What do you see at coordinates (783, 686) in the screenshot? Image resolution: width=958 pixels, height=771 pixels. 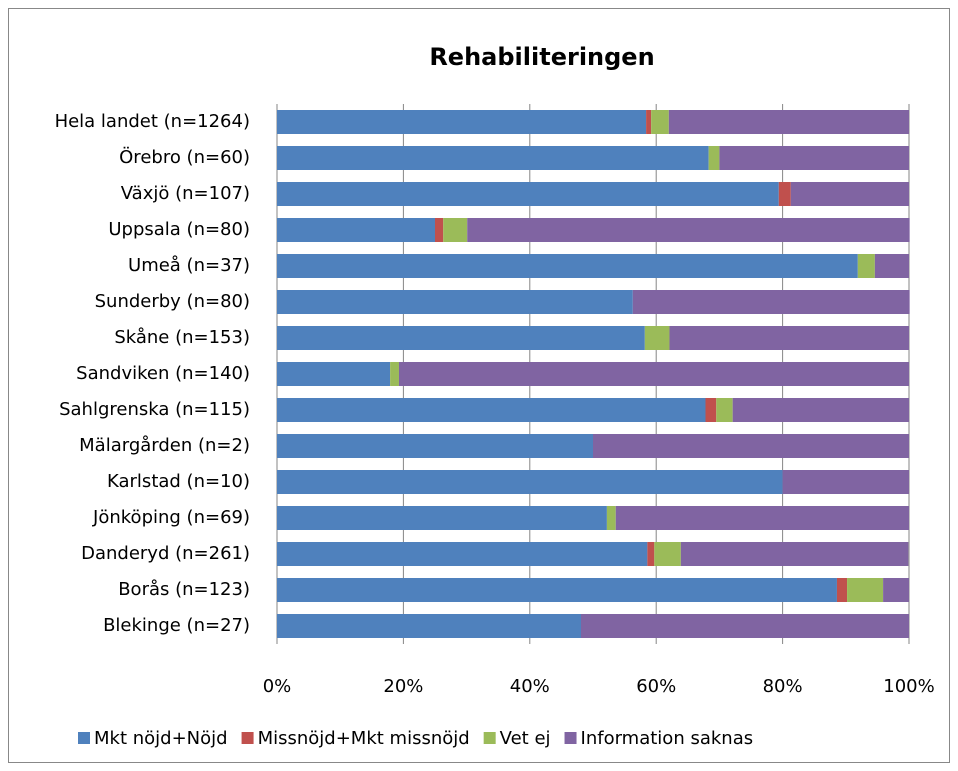 I see `x-tick-label: 80%` at bounding box center [783, 686].